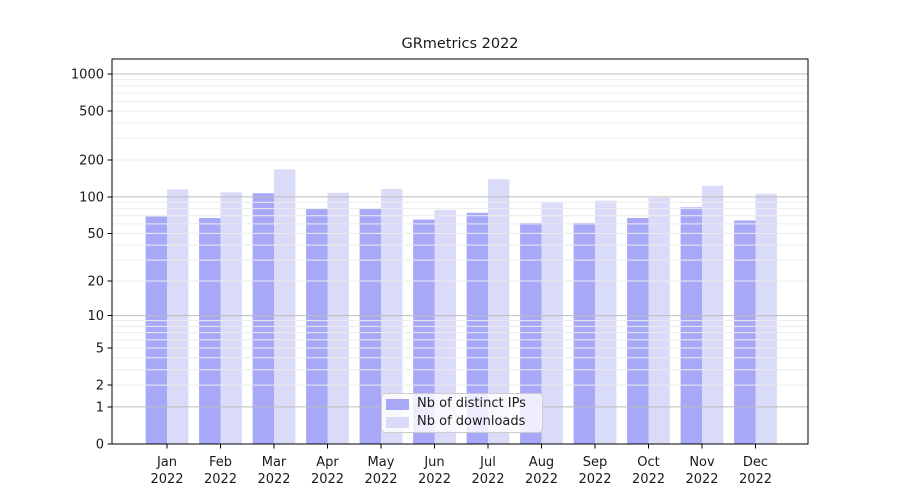 The image size is (900, 500). I want to click on y-tick-label: 1, so click(100, 407).